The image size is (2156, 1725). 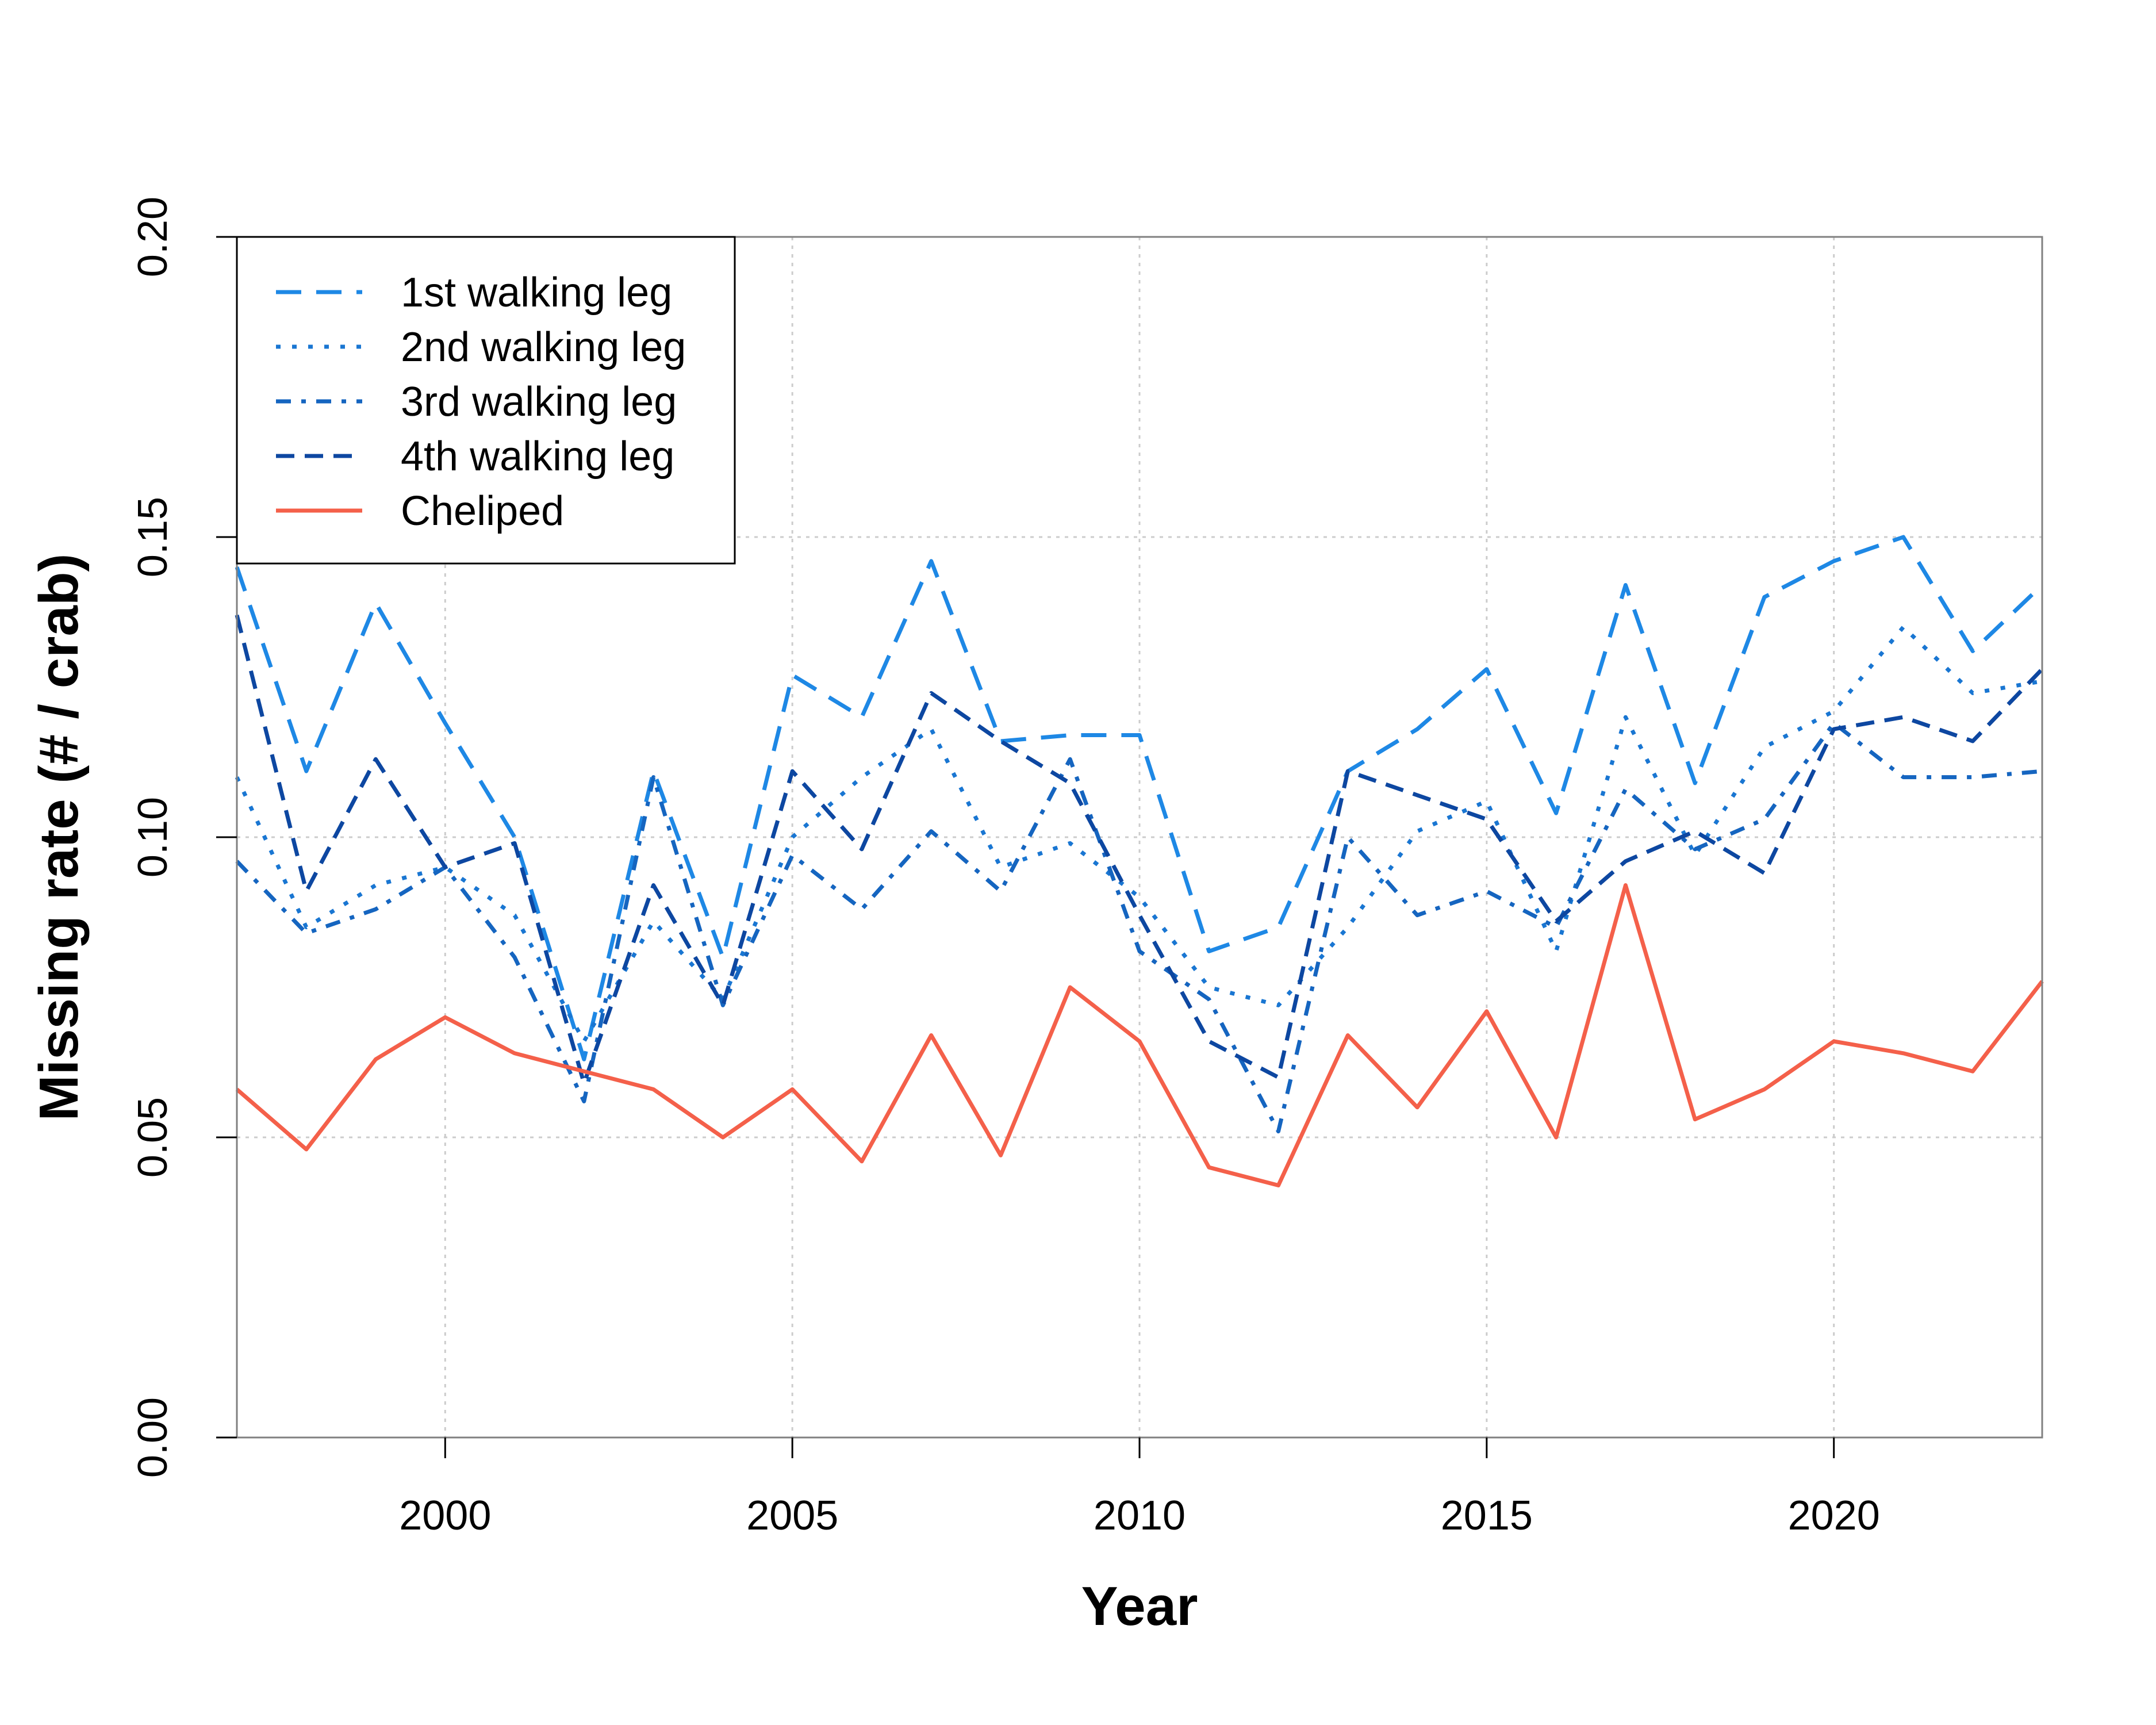 What do you see at coordinates (153, 1437) in the screenshot?
I see `y-tick-label: 0.00` at bounding box center [153, 1437].